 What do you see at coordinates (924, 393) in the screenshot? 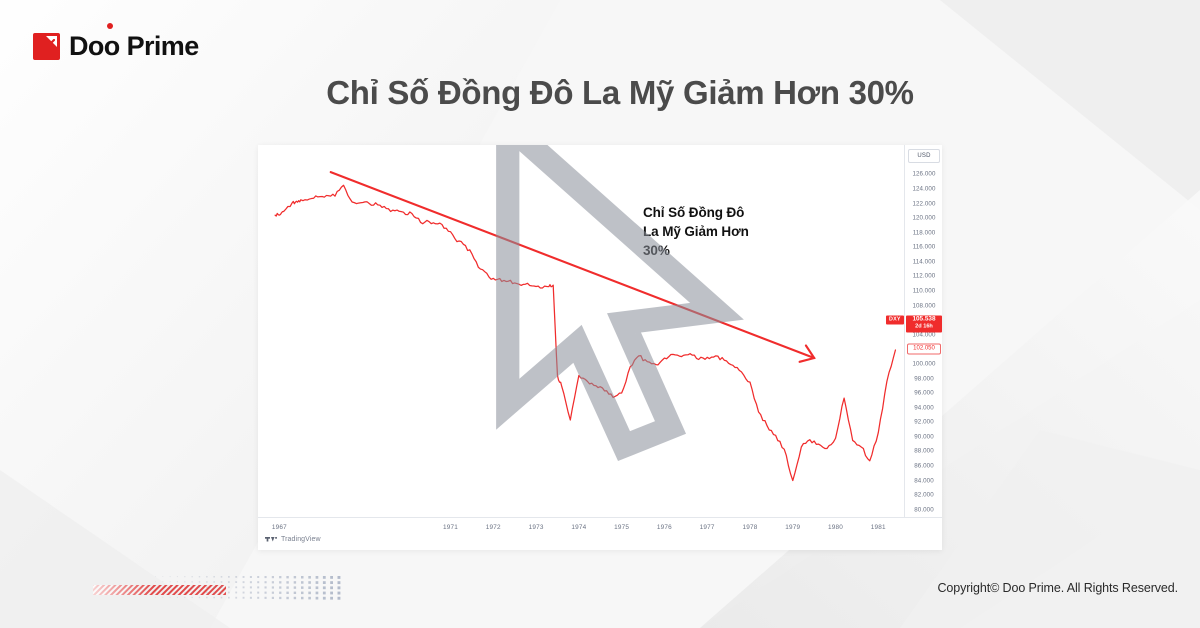
I see `price-tick: 96.000` at bounding box center [924, 393].